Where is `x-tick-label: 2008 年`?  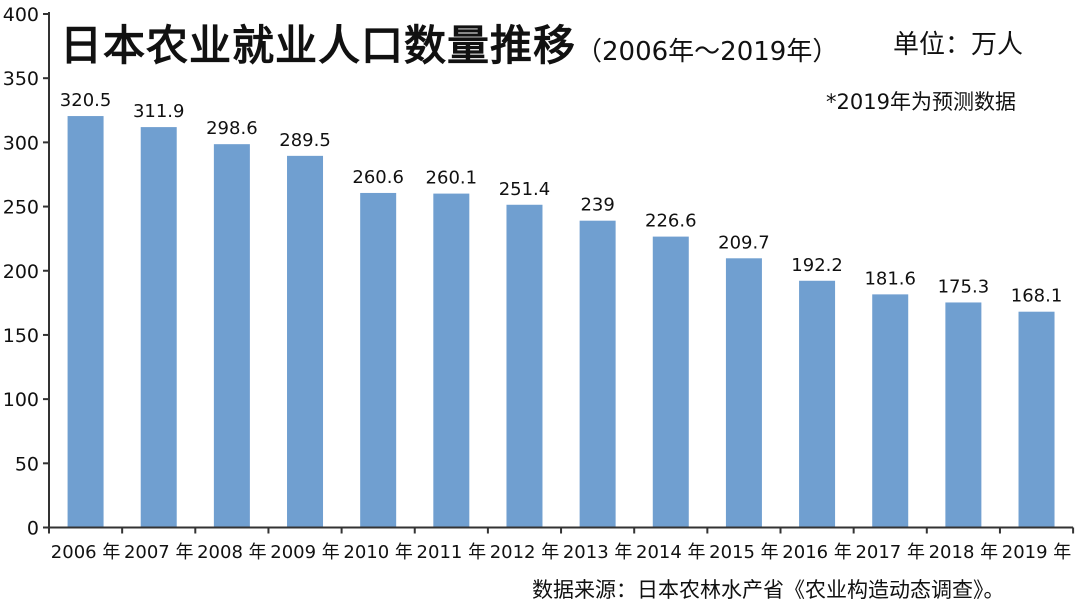
x-tick-label: 2008 年 is located at coordinates (232, 552).